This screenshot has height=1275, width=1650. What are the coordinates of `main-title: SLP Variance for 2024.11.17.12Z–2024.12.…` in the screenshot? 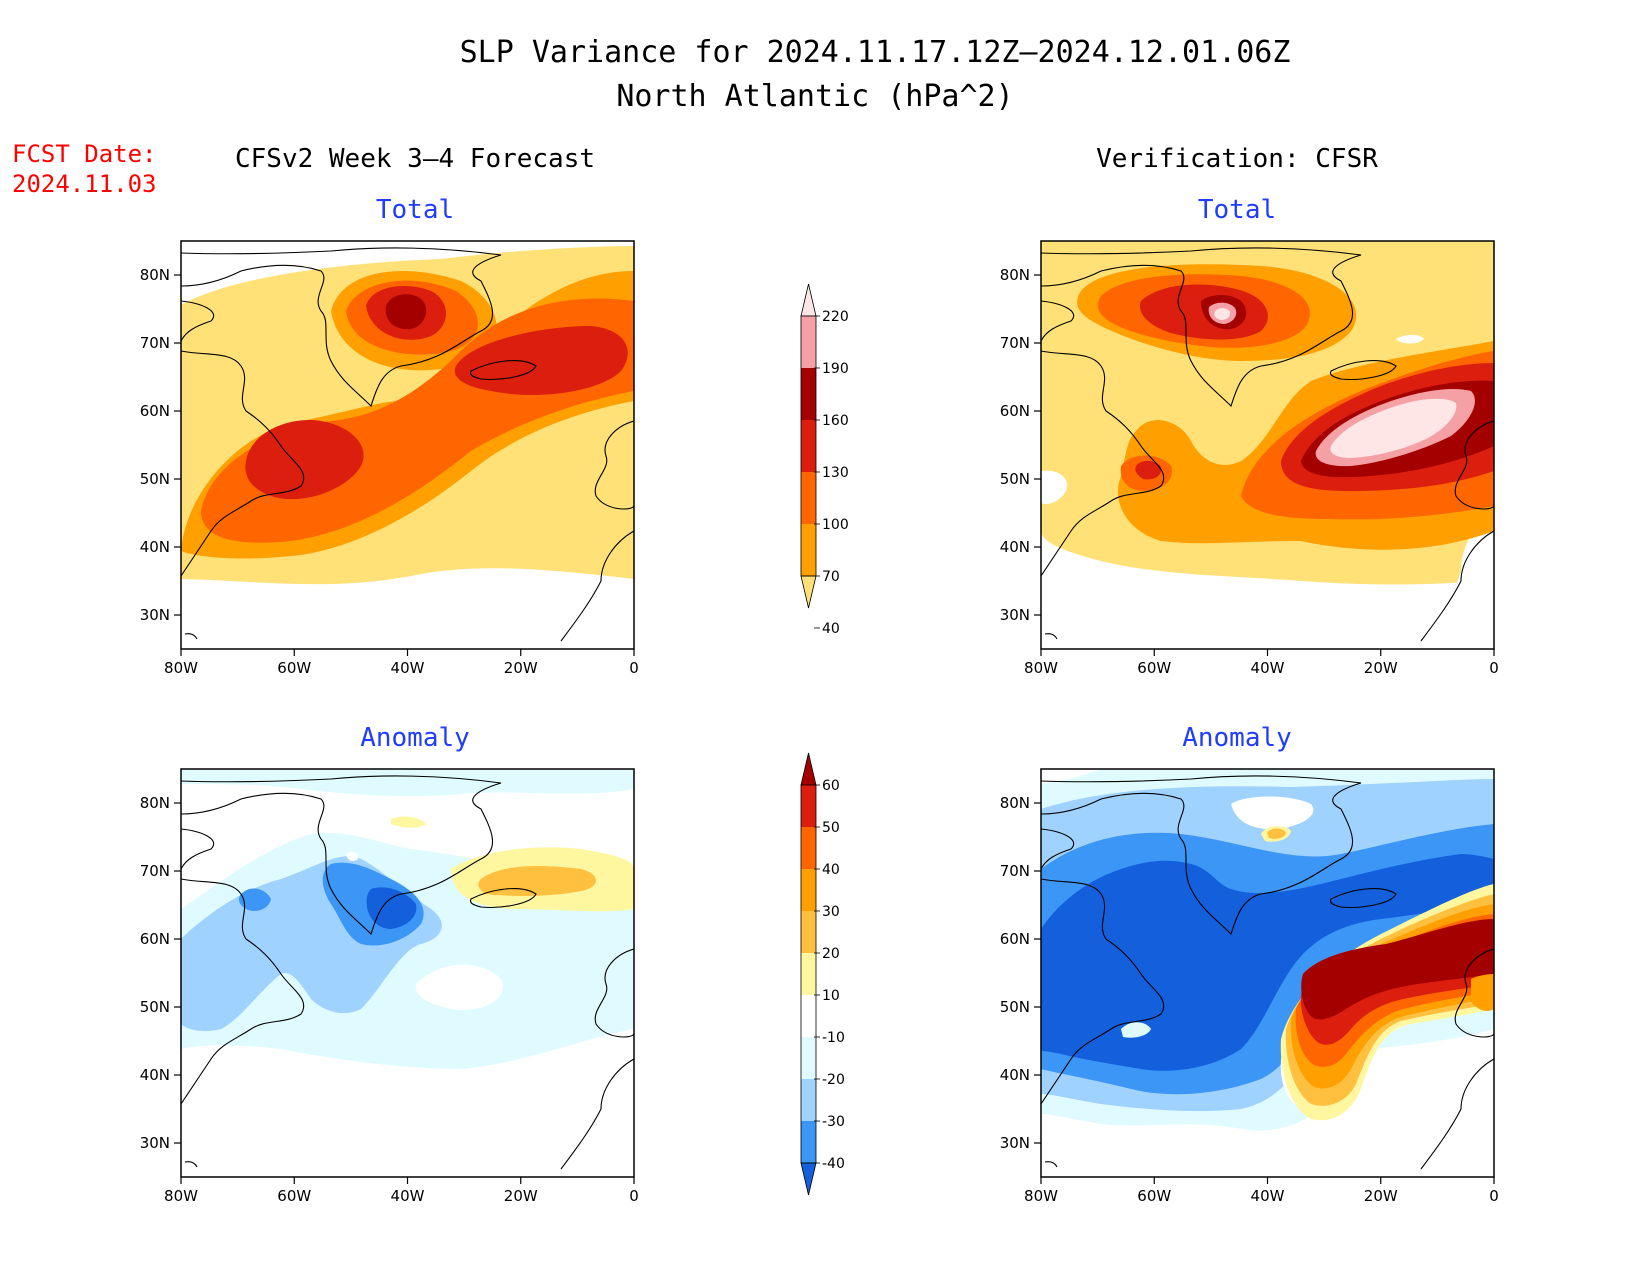 It's located at (875, 52).